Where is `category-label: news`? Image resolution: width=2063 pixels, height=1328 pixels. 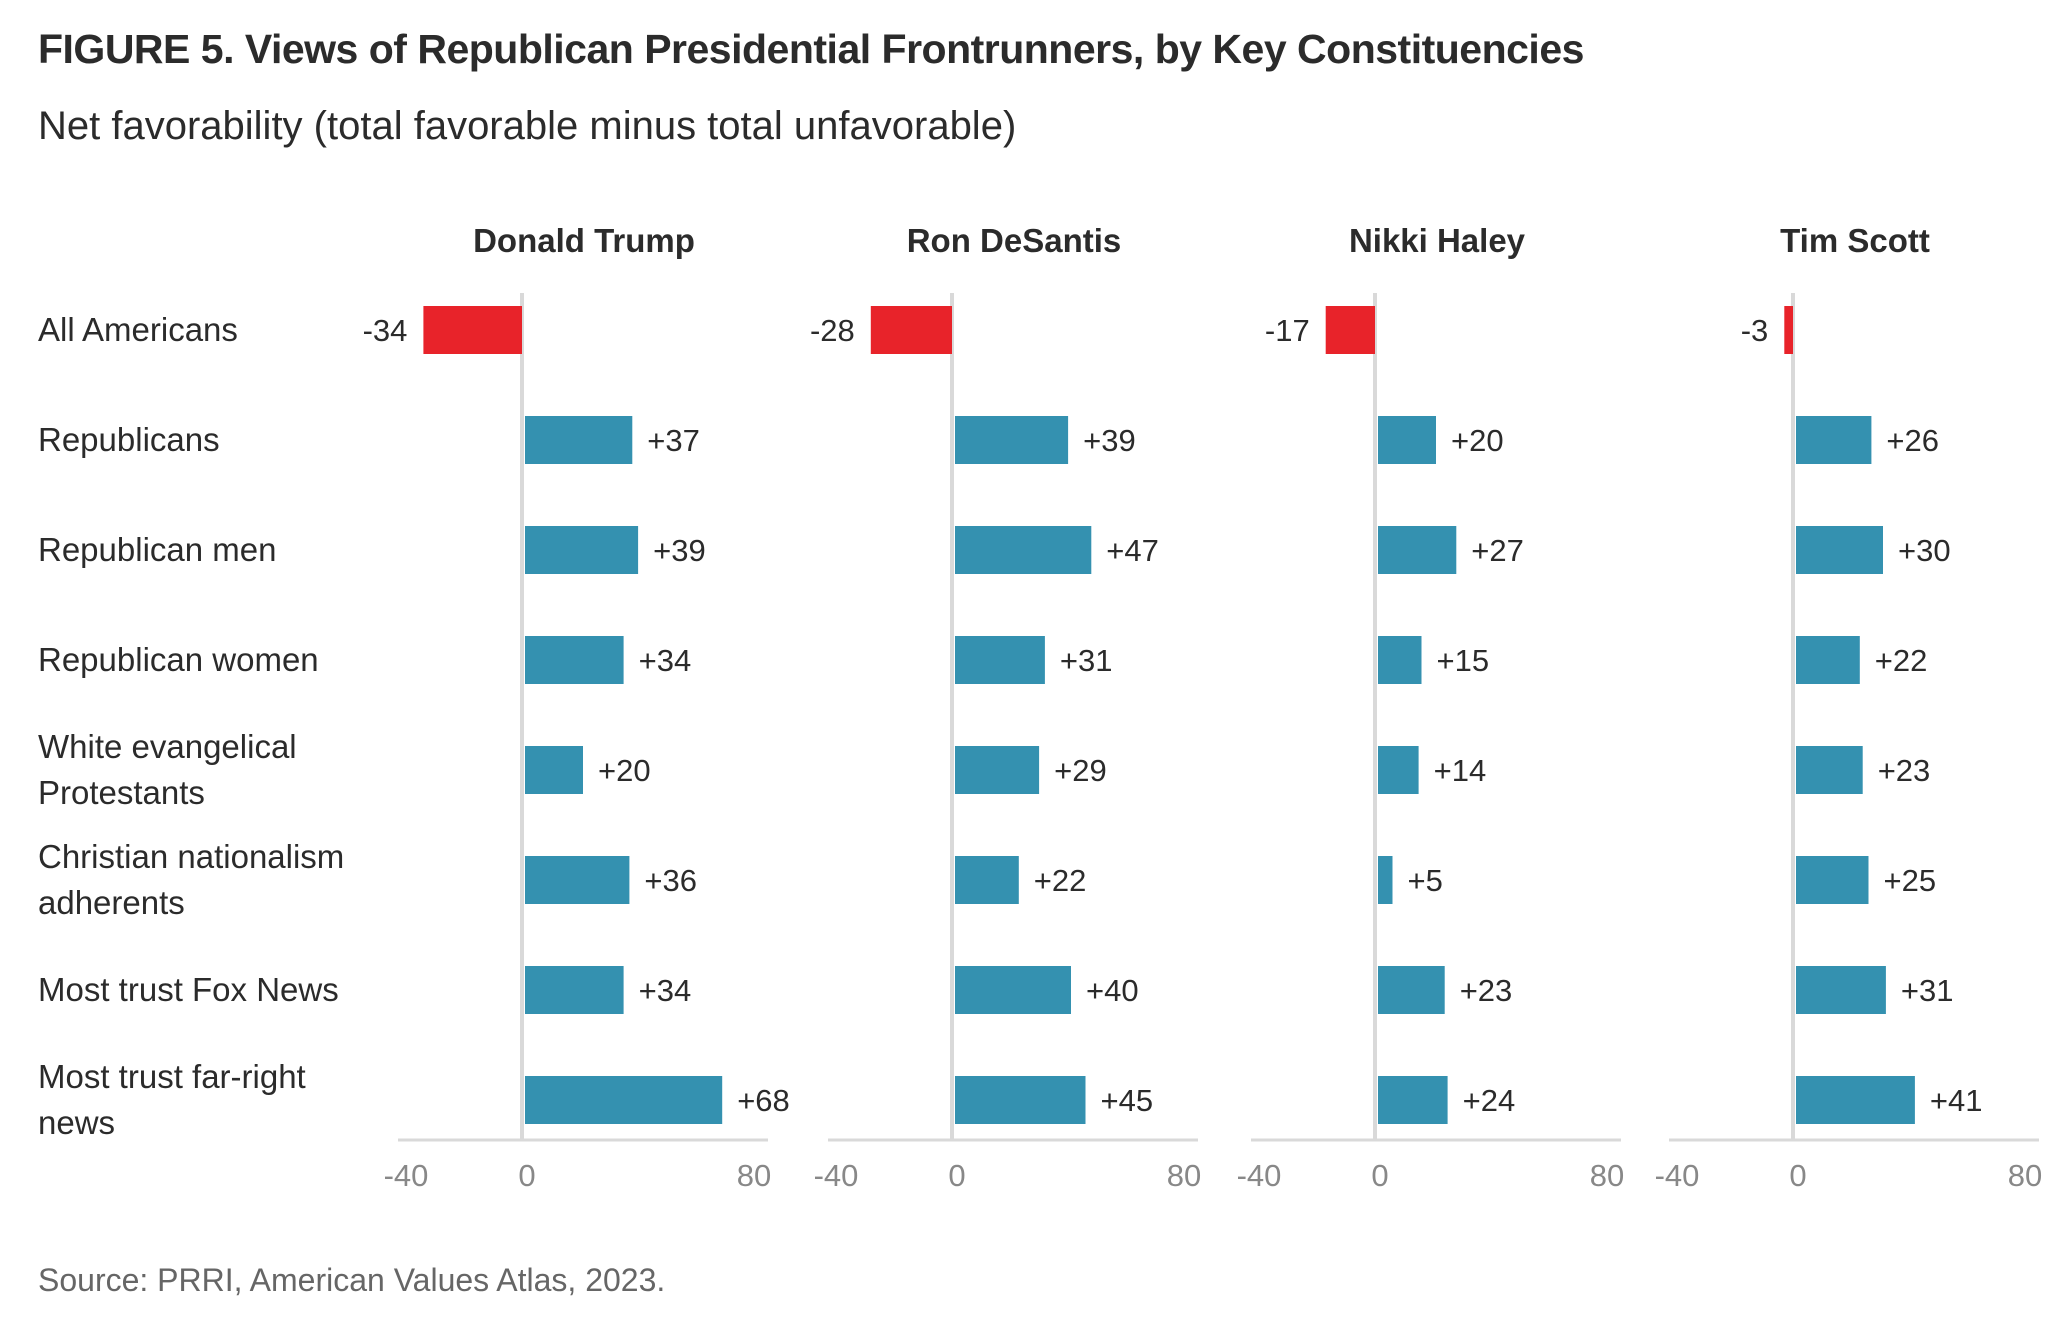 category-label: news is located at coordinates (76, 1122).